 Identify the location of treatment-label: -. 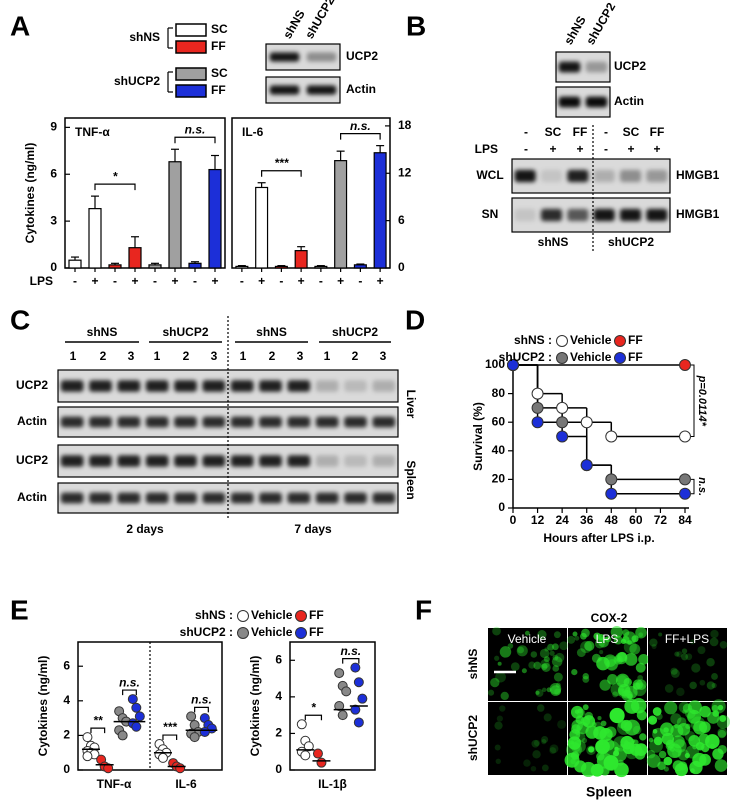
(526, 132).